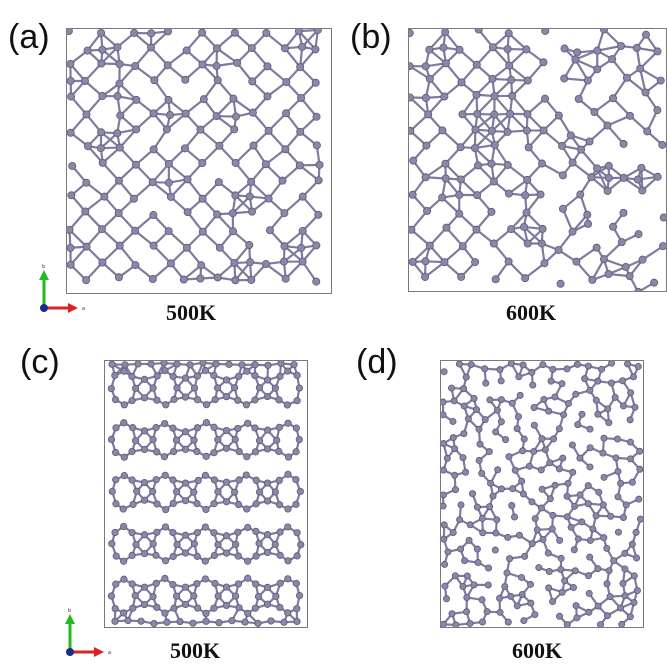 Image resolution: width=667 pixels, height=666 pixels. I want to click on panel-d-structure, so click(542, 494).